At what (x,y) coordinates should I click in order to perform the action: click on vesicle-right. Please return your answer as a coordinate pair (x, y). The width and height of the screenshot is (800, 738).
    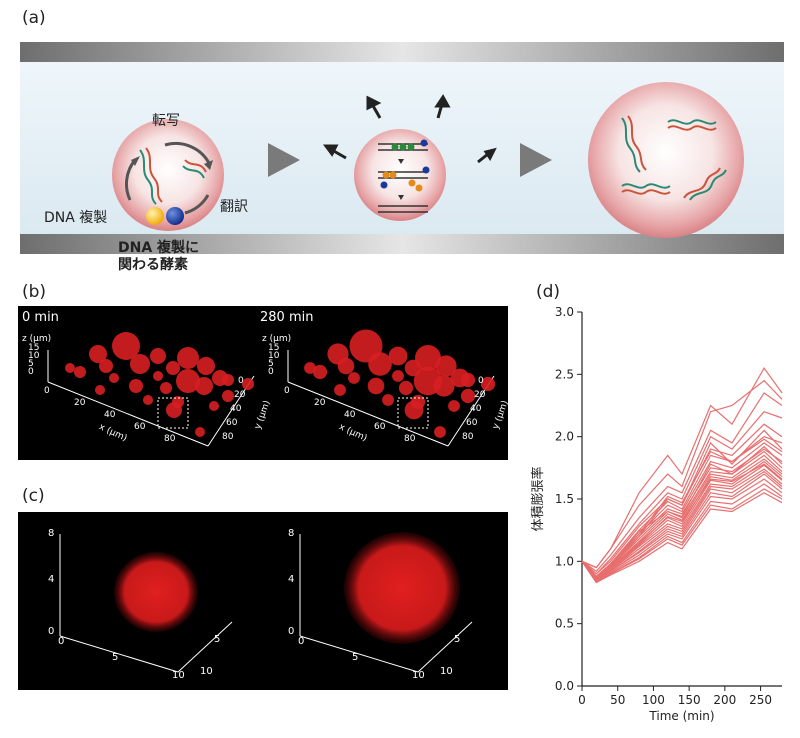
    Looking at the image, I should click on (402, 588).